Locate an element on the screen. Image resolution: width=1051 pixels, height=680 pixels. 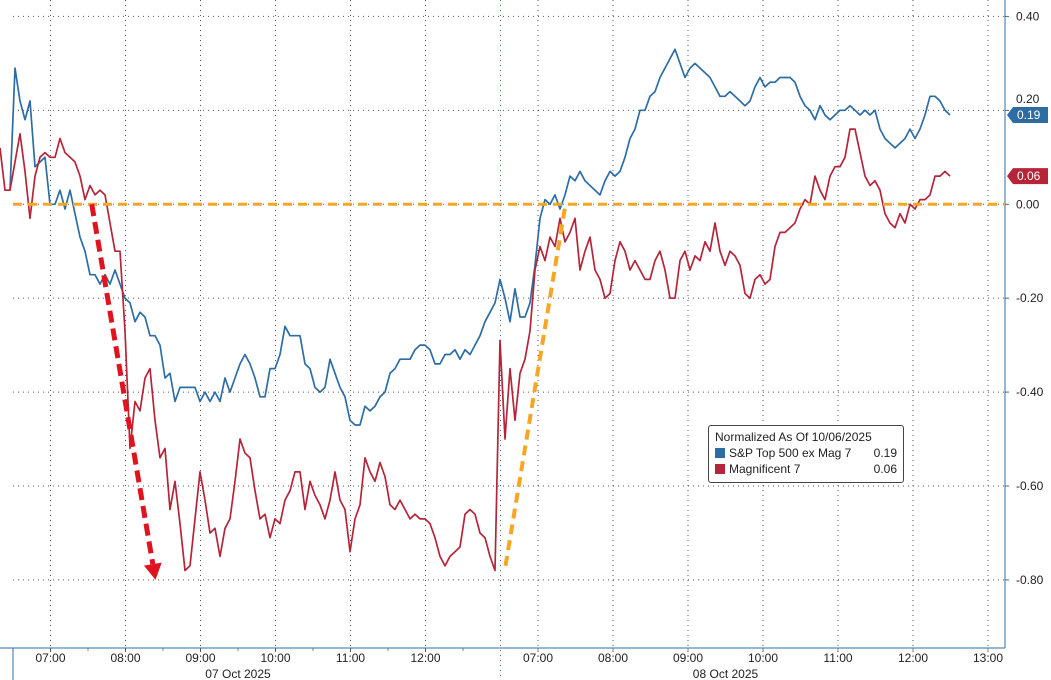
x-tick-label: 13:00 is located at coordinates (988, 658).